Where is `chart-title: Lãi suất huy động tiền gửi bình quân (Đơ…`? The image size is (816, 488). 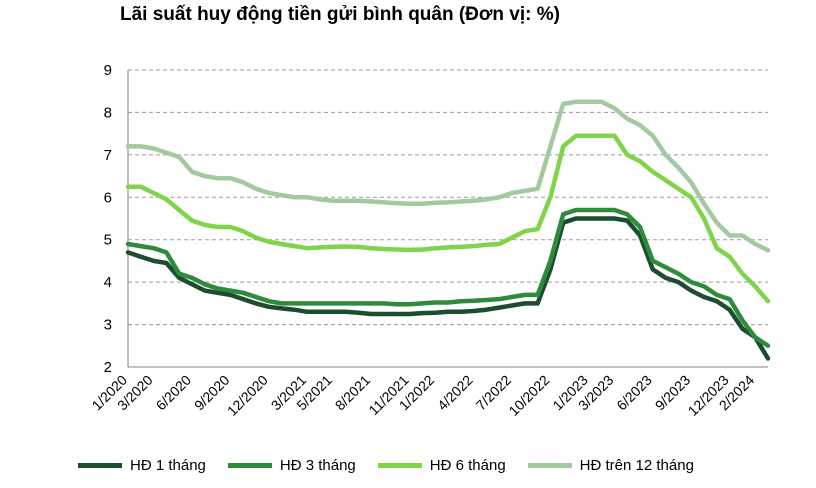
chart-title: Lãi suất huy động tiền gửi bình quân (Đơ… is located at coordinates (340, 14).